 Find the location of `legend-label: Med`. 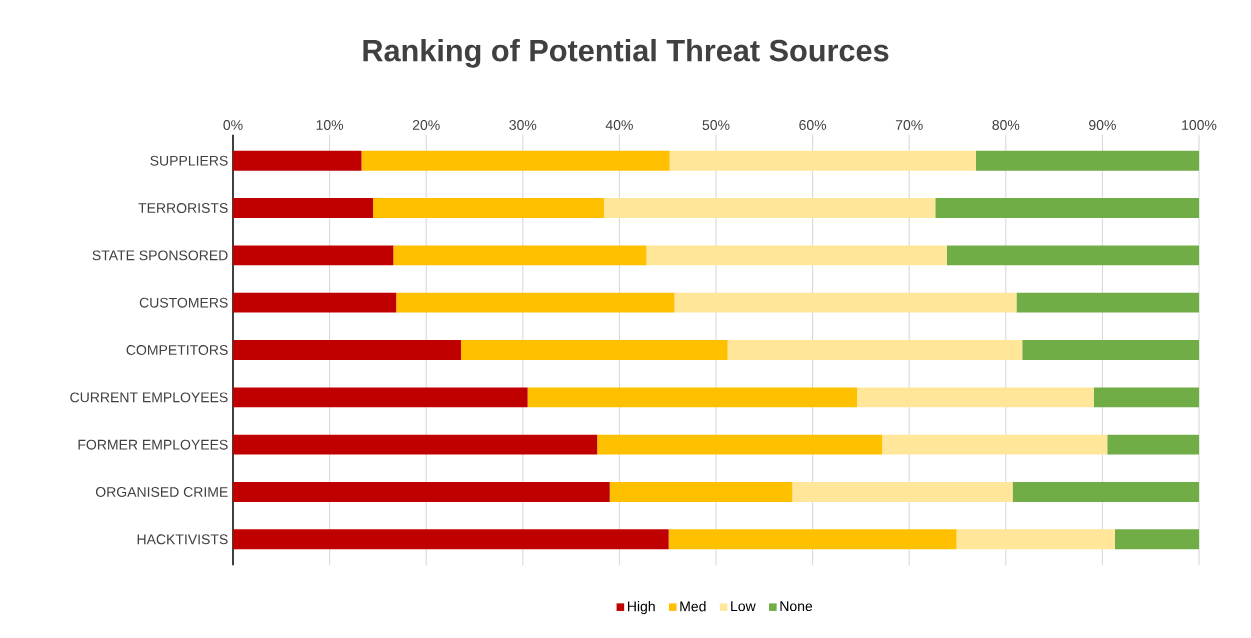

legend-label: Med is located at coordinates (693, 606).